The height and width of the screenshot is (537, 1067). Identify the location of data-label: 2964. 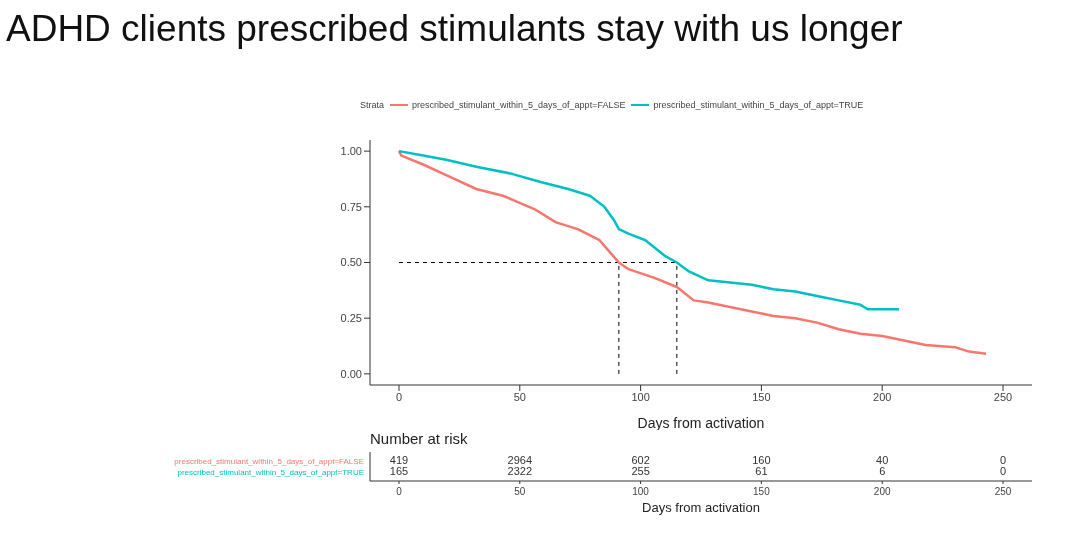
(520, 460).